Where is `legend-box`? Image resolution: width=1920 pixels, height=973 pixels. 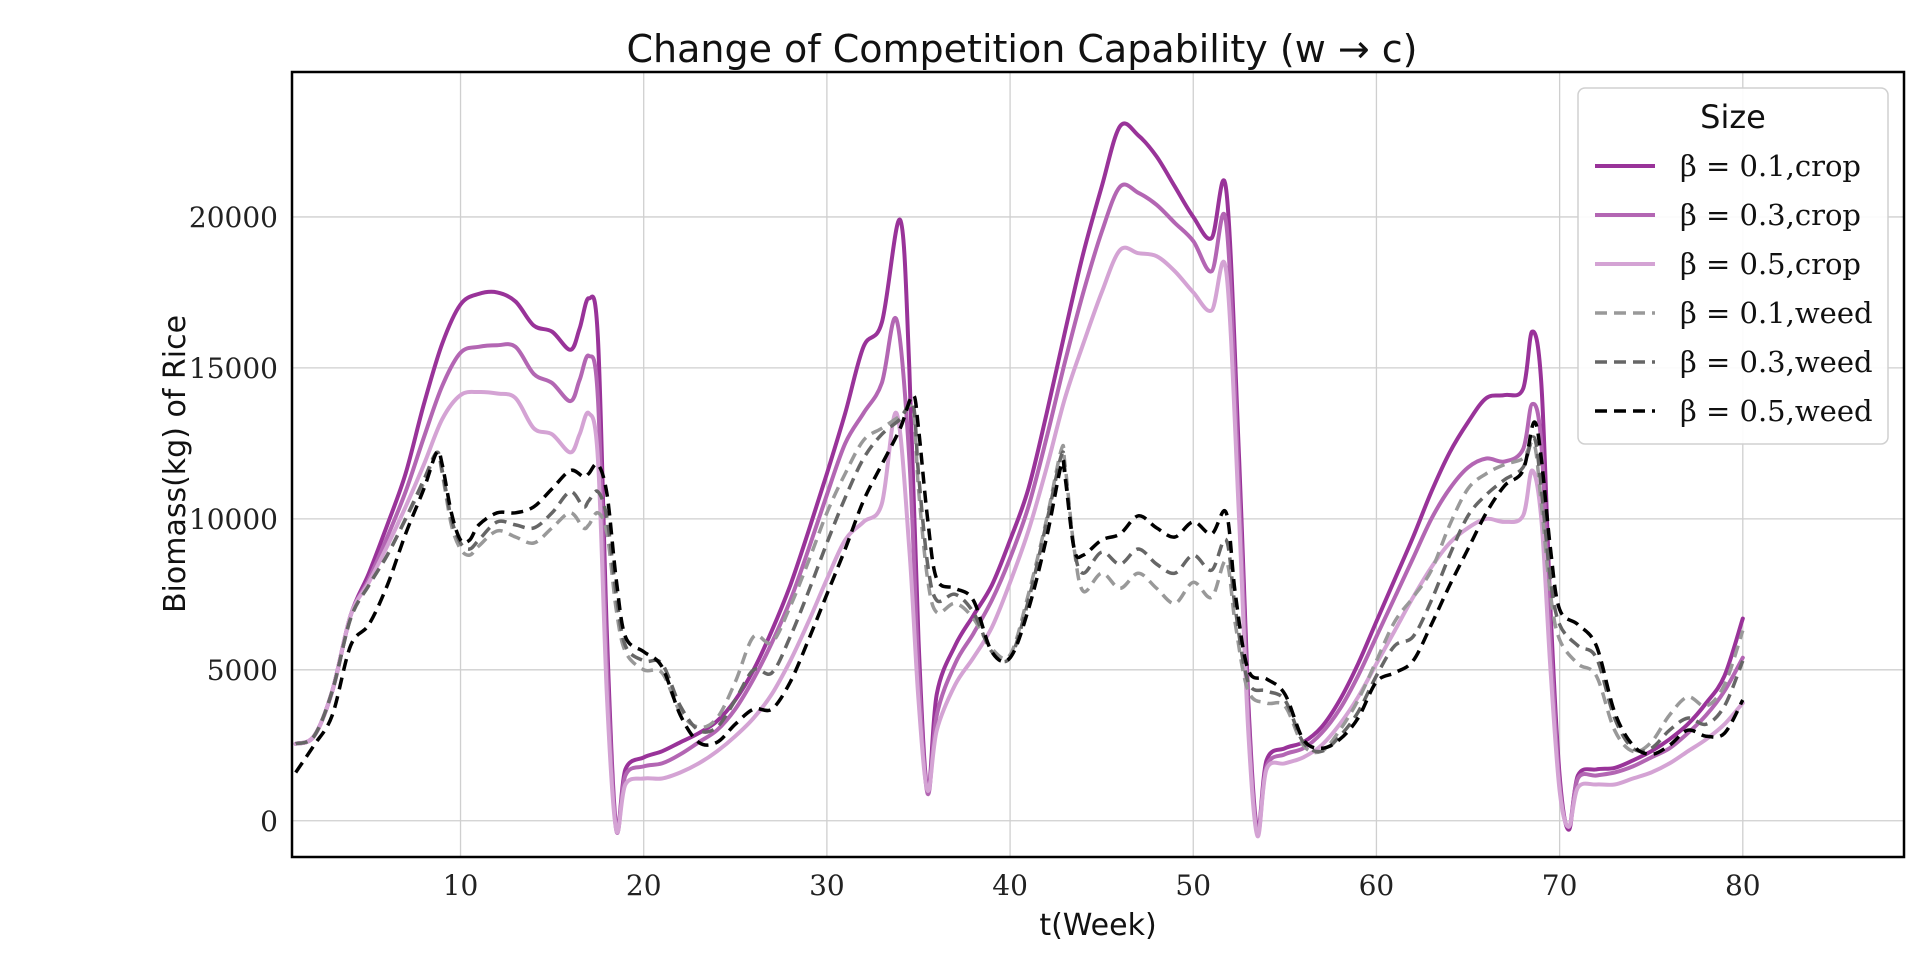 legend-box is located at coordinates (1733, 266).